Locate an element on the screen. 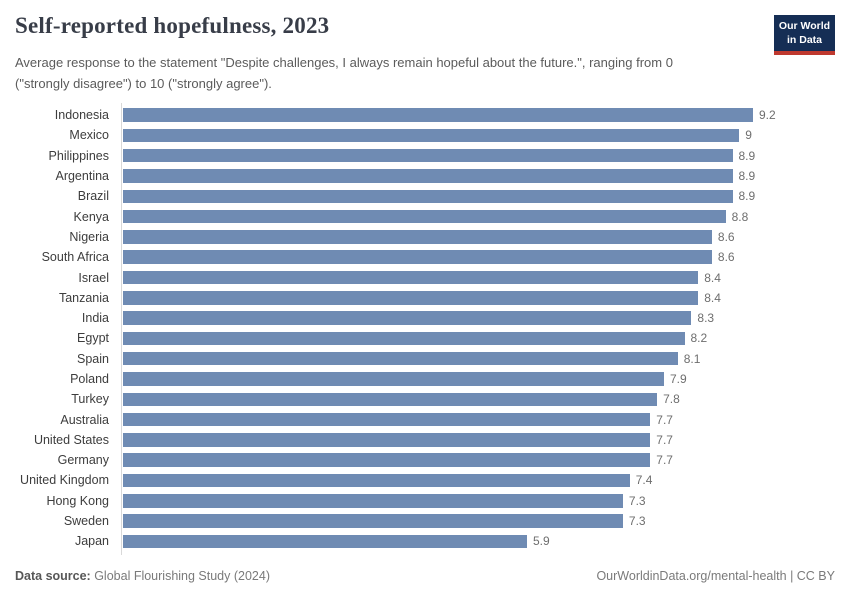 Image resolution: width=850 pixels, height=600 pixels. country-label: United Kingdom is located at coordinates (64, 480).